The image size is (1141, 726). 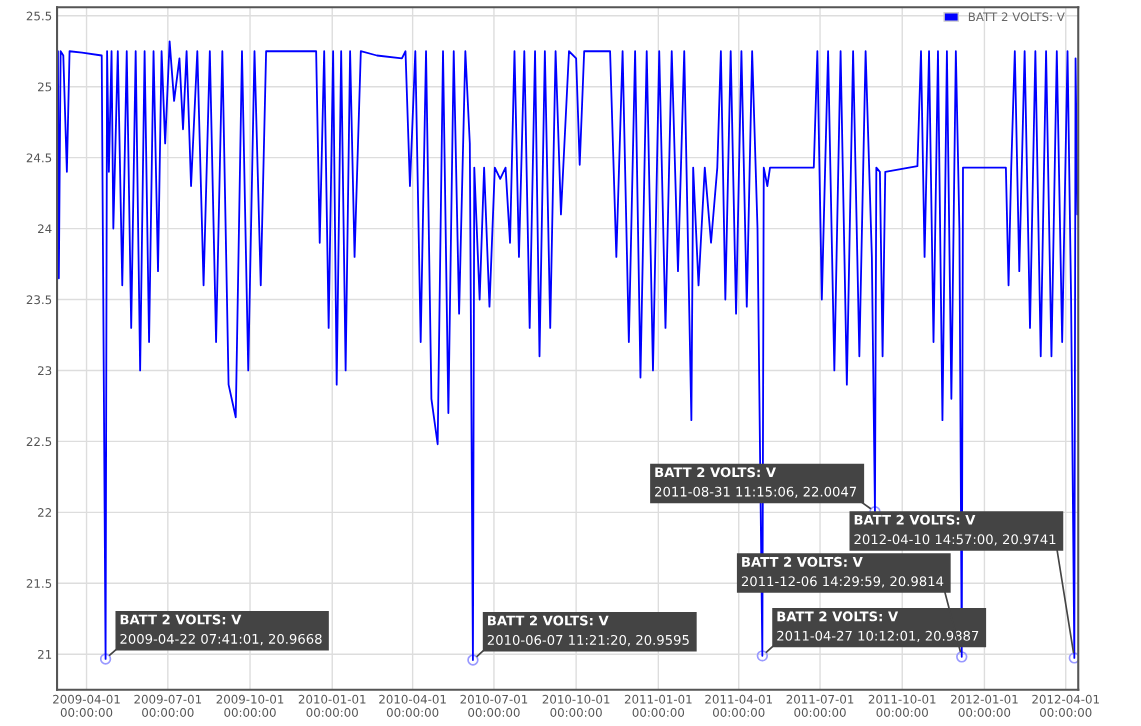 I want to click on annotation: BATT 2 VOLTS: V 2011-12-06 14:29:59, 20.9814, so click(x=842, y=572).